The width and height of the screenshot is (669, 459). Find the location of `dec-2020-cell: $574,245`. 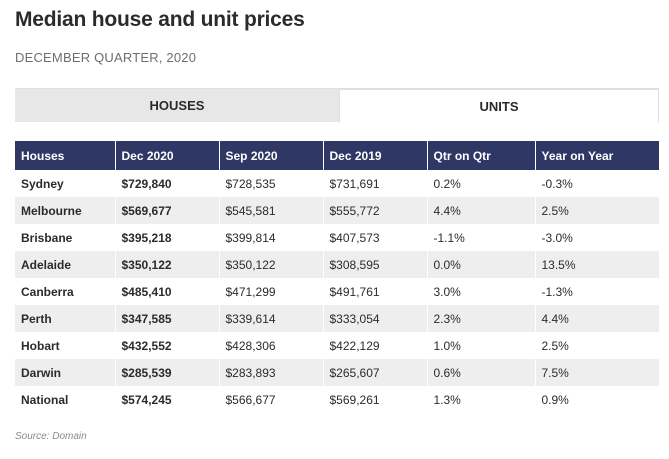

dec-2020-cell: $574,245 is located at coordinates (167, 399).